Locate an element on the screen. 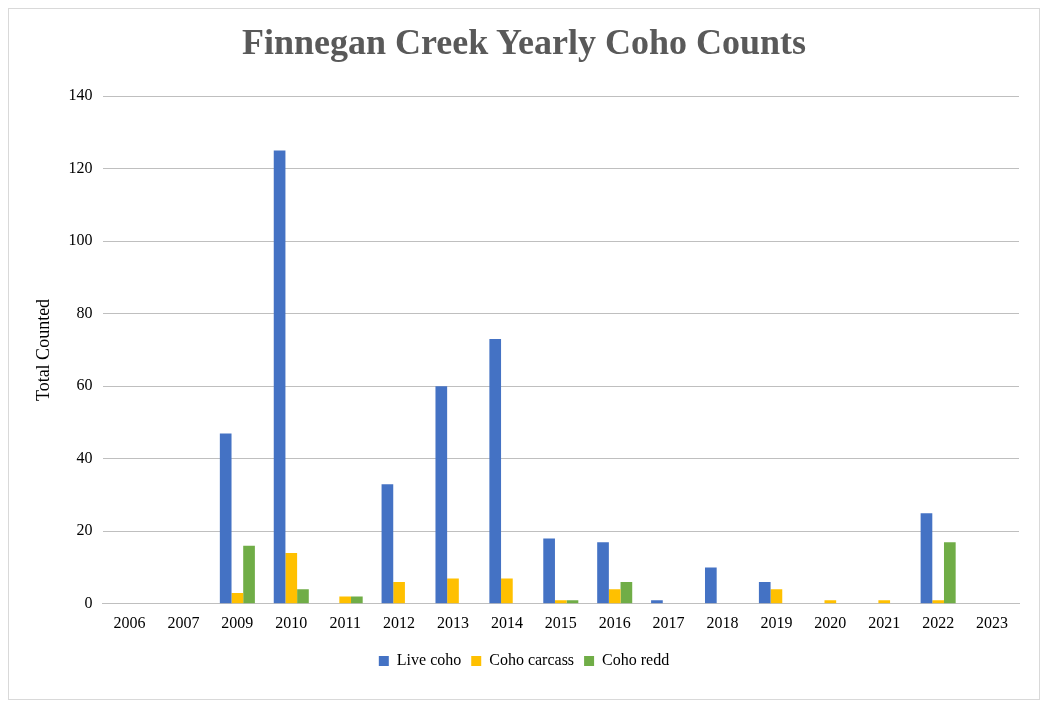 The width and height of the screenshot is (1051, 709). x-tick-label: 2023 is located at coordinates (992, 622).